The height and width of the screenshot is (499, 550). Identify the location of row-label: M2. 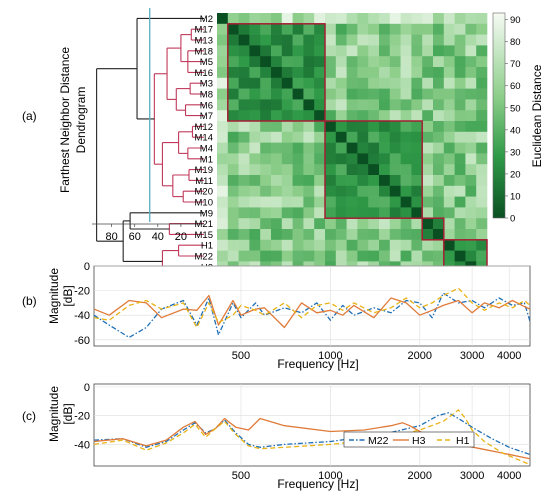
(206, 19).